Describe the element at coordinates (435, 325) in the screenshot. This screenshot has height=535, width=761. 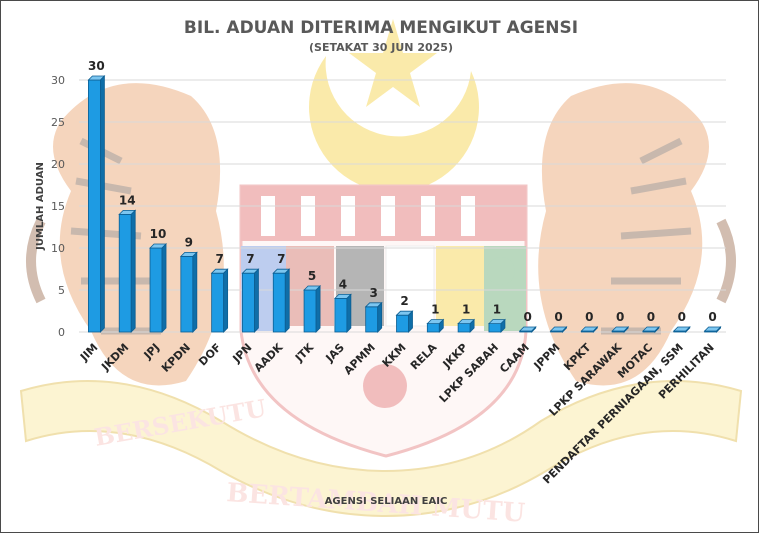
I see `bar-rela` at that location.